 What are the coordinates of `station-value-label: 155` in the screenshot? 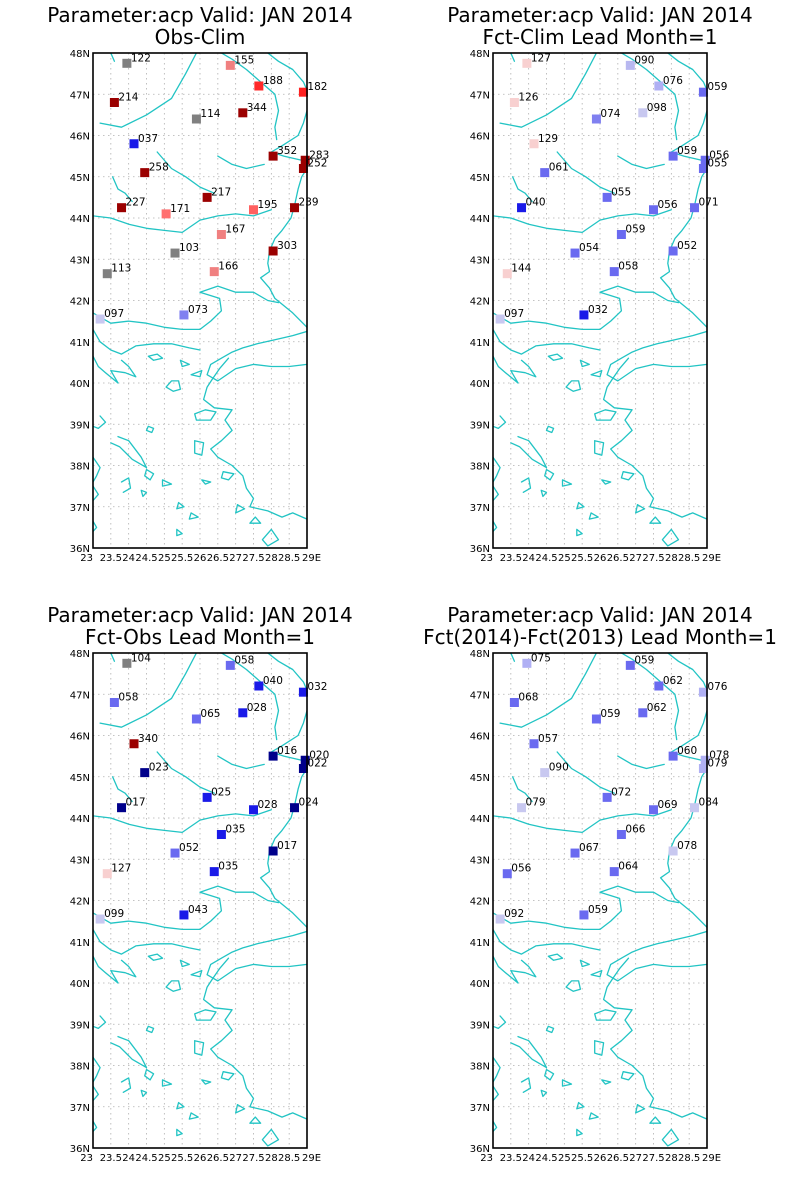 It's located at (244, 60).